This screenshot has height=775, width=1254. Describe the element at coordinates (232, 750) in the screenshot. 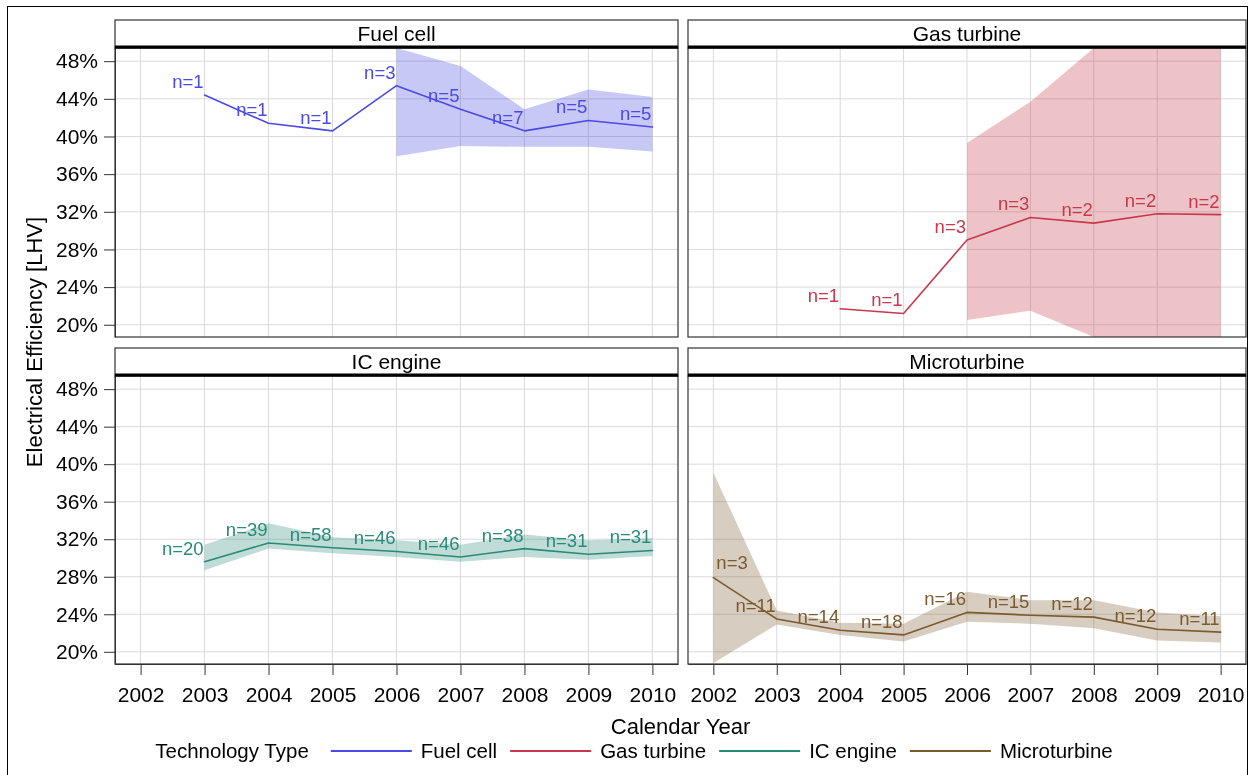

I see `legend-title: Technology Type` at that location.